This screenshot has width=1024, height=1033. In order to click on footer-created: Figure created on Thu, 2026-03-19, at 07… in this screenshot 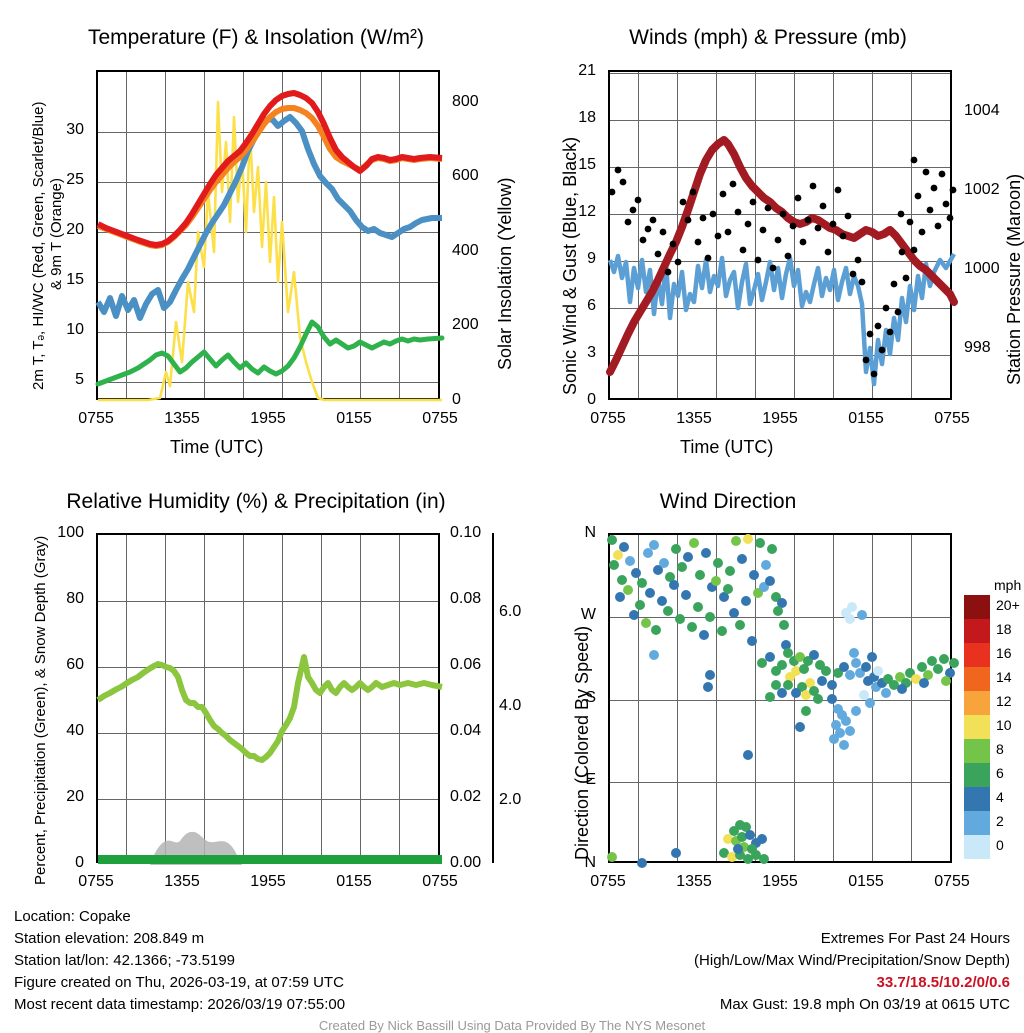, I will do `click(179, 982)`.